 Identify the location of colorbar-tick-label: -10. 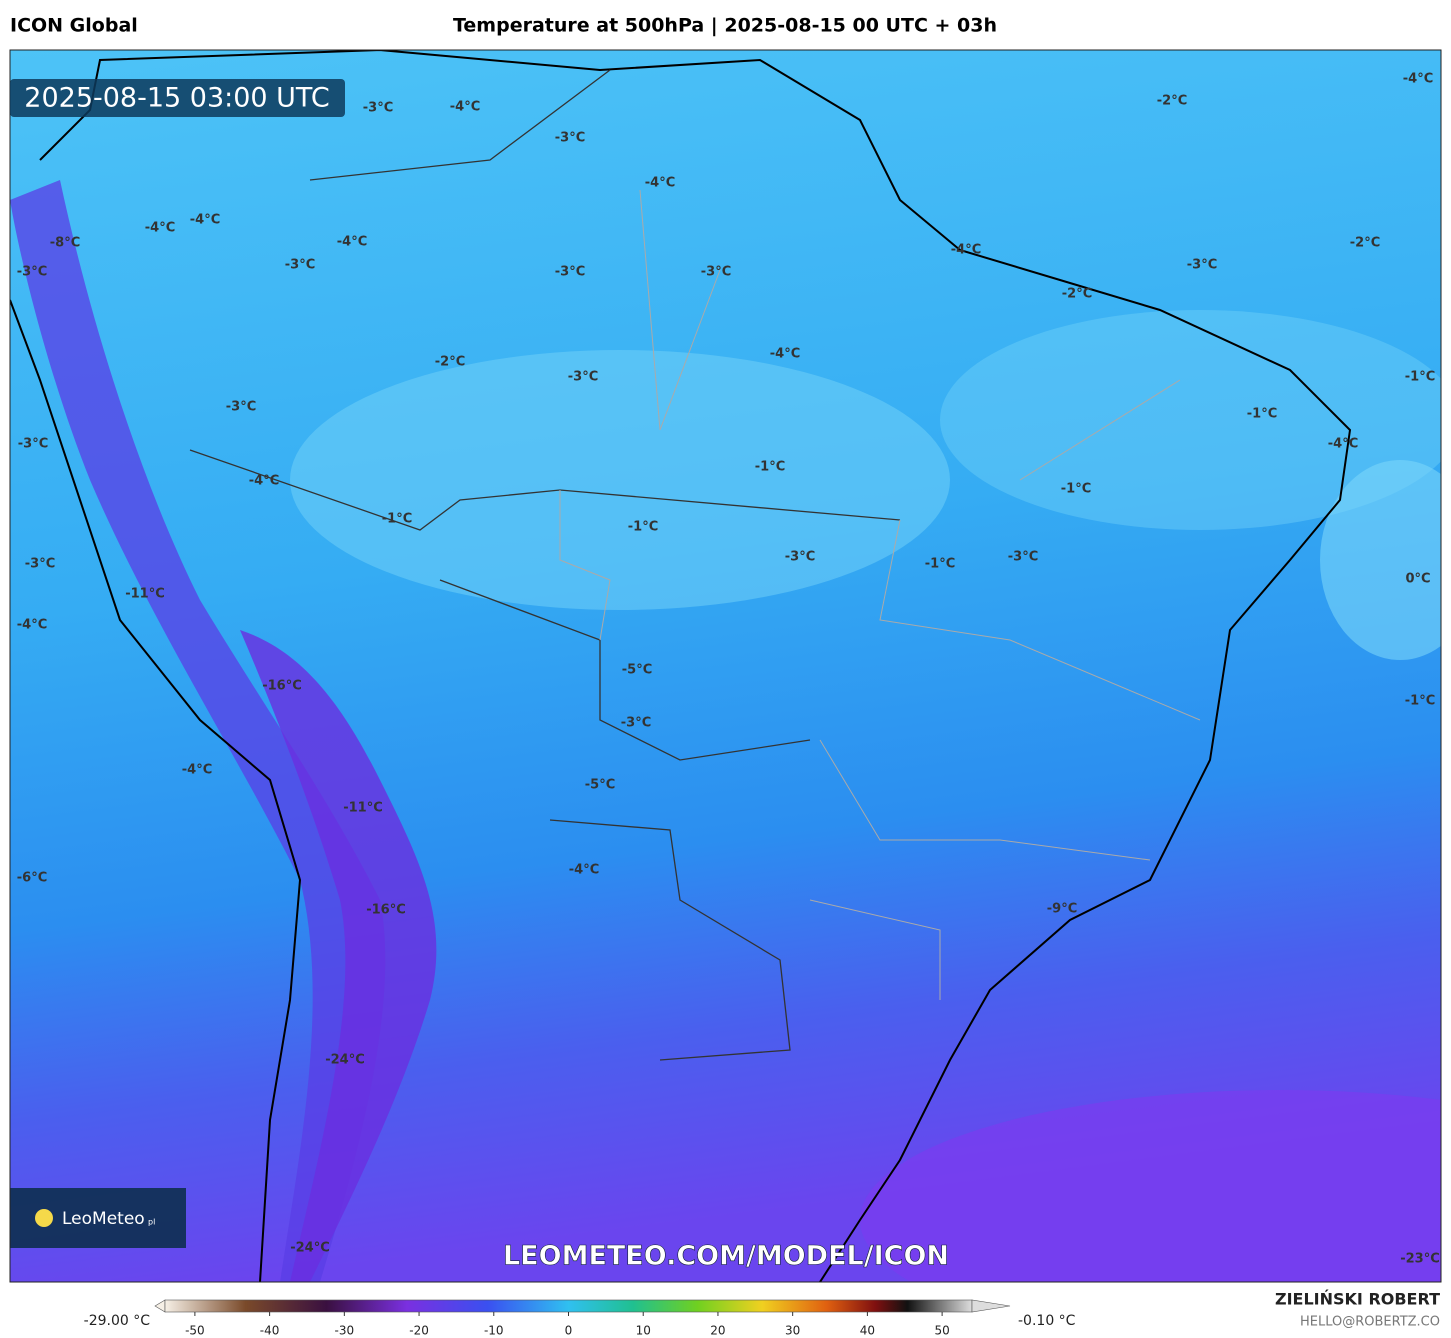
(494, 1331).